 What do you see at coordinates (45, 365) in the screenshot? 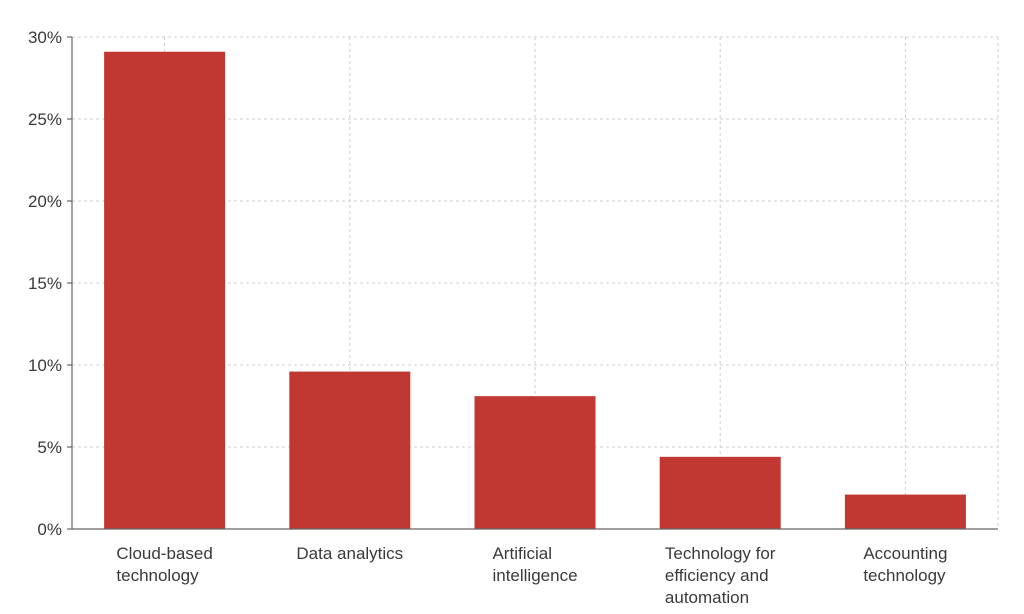
I see `y-tick-label: 10%` at bounding box center [45, 365].